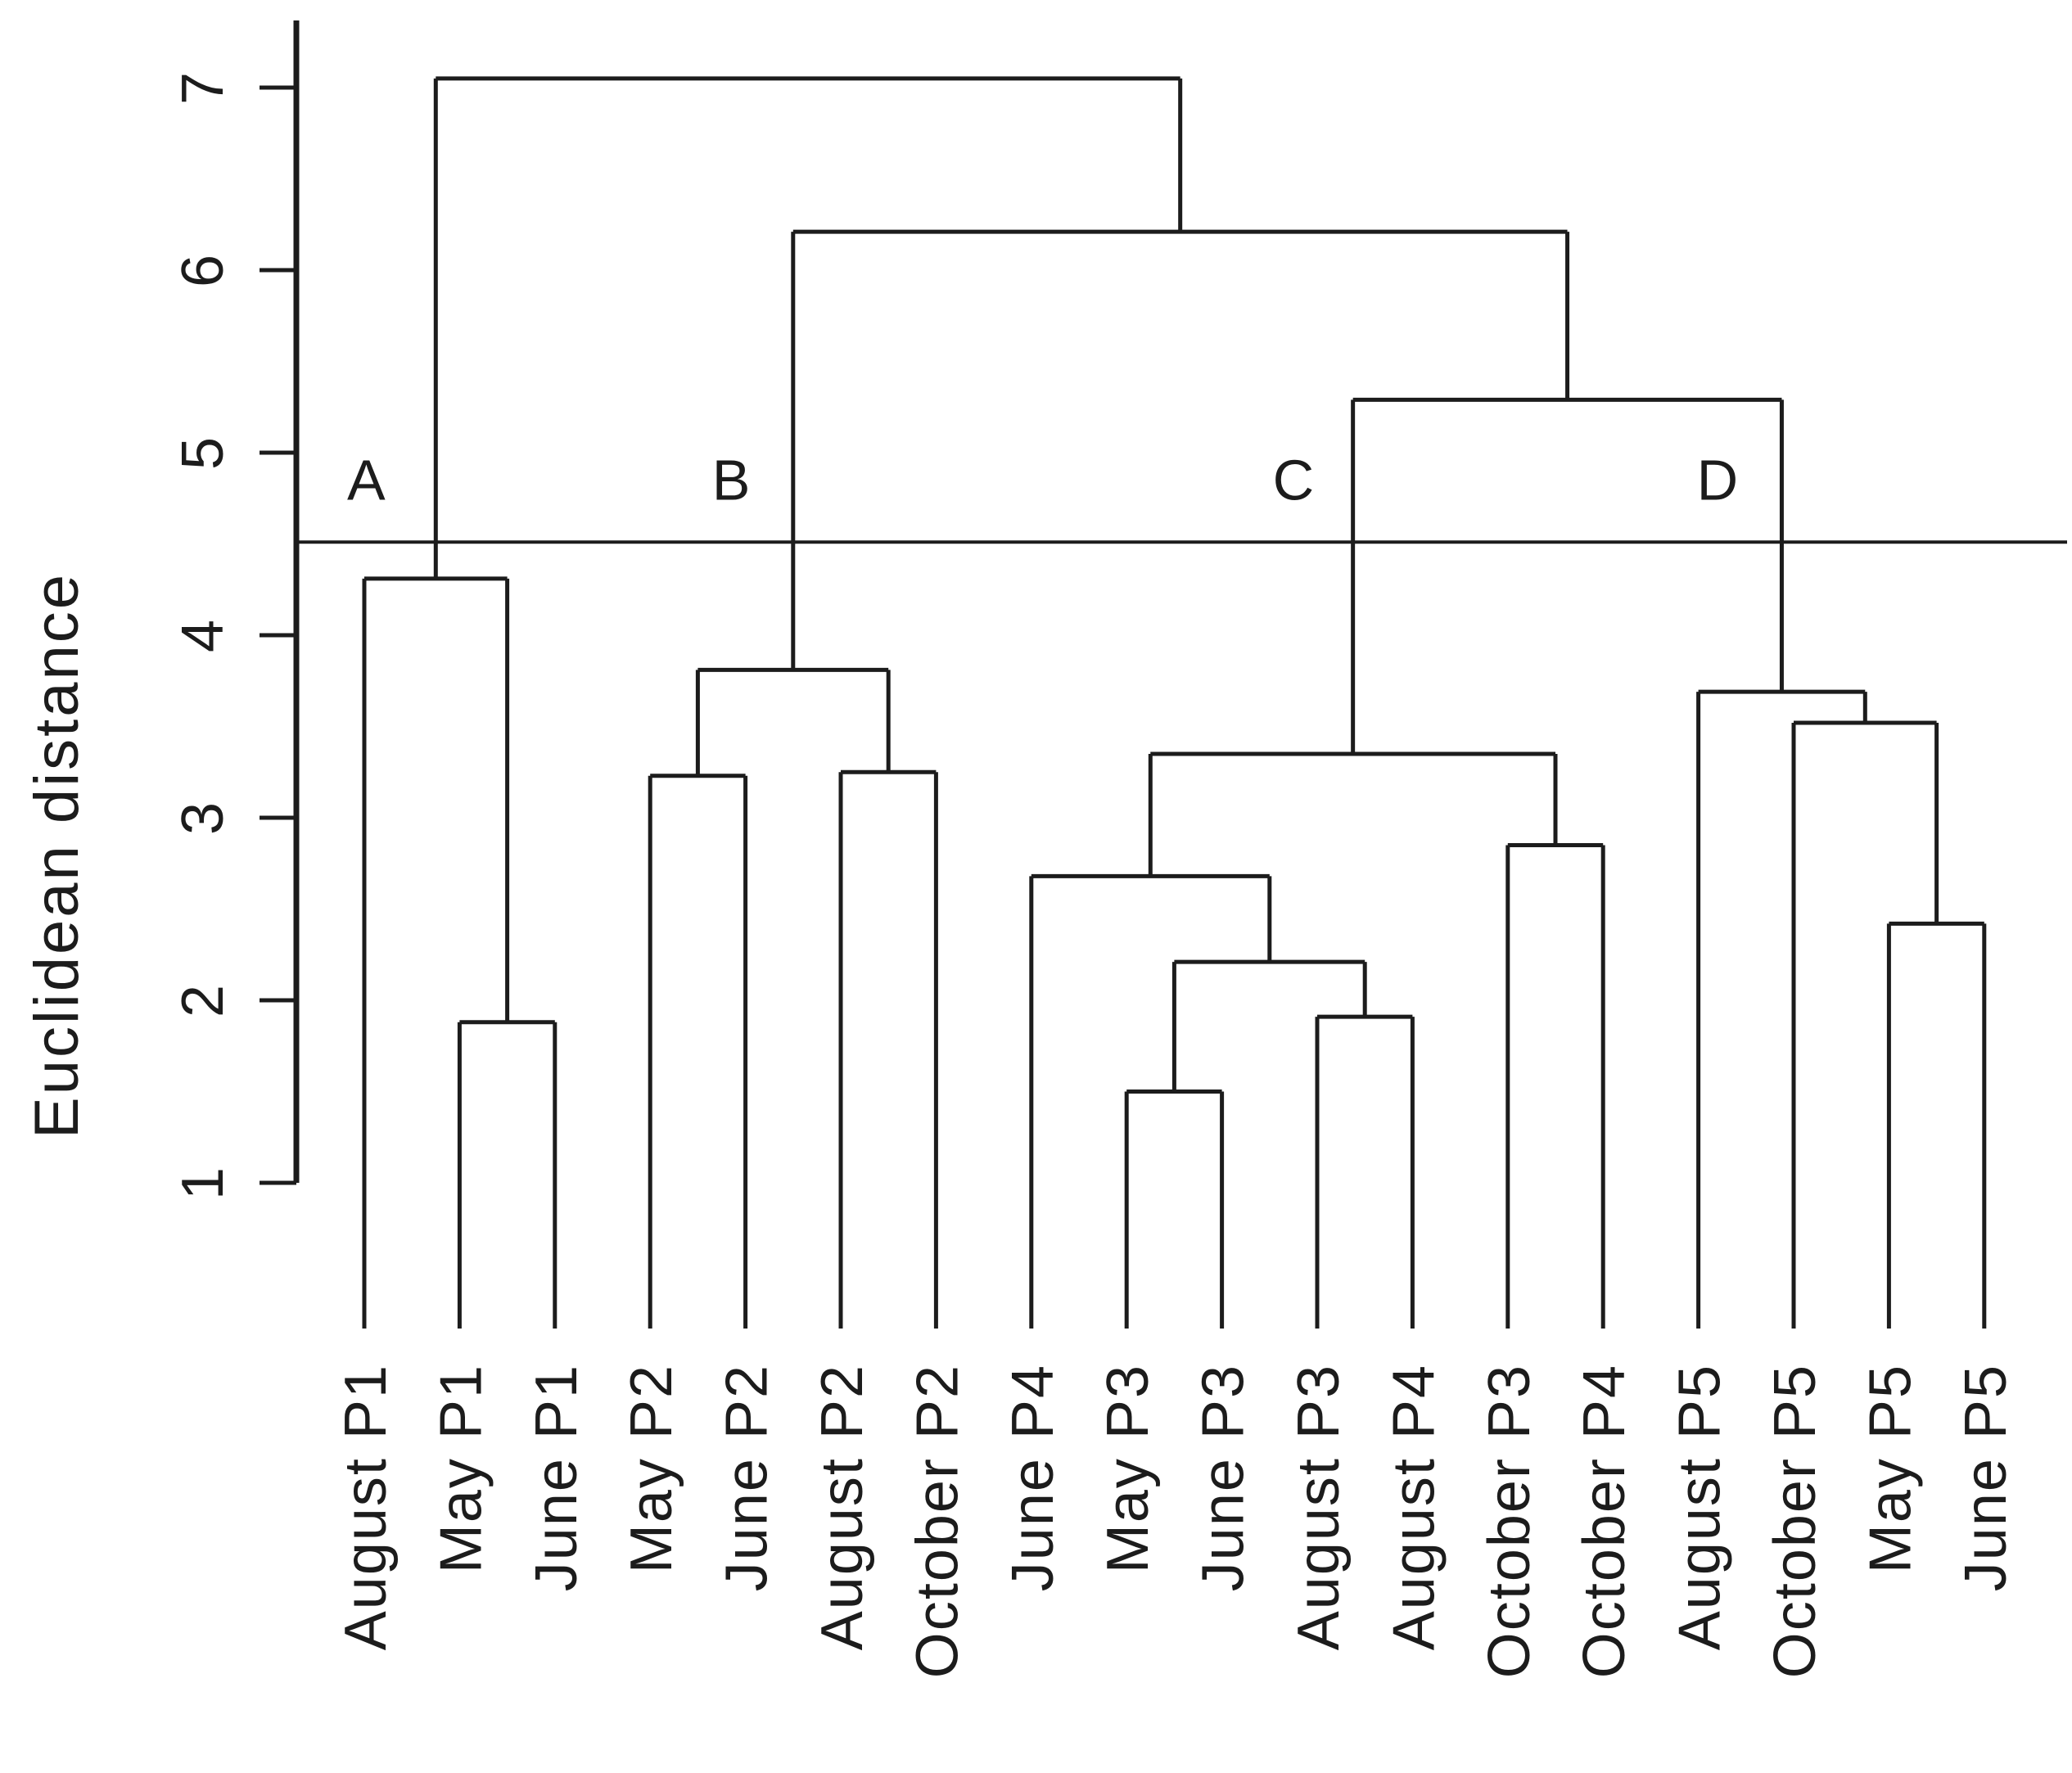 This screenshot has height=1773, width=2072. Describe the element at coordinates (1033, 1477) in the screenshot. I see `leaf-label: June P4` at that location.